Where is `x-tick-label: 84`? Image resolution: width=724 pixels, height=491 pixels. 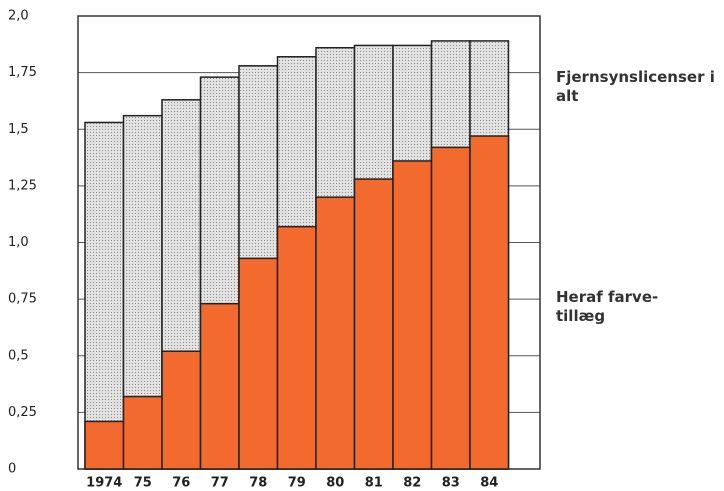 x-tick-label: 84 is located at coordinates (489, 483).